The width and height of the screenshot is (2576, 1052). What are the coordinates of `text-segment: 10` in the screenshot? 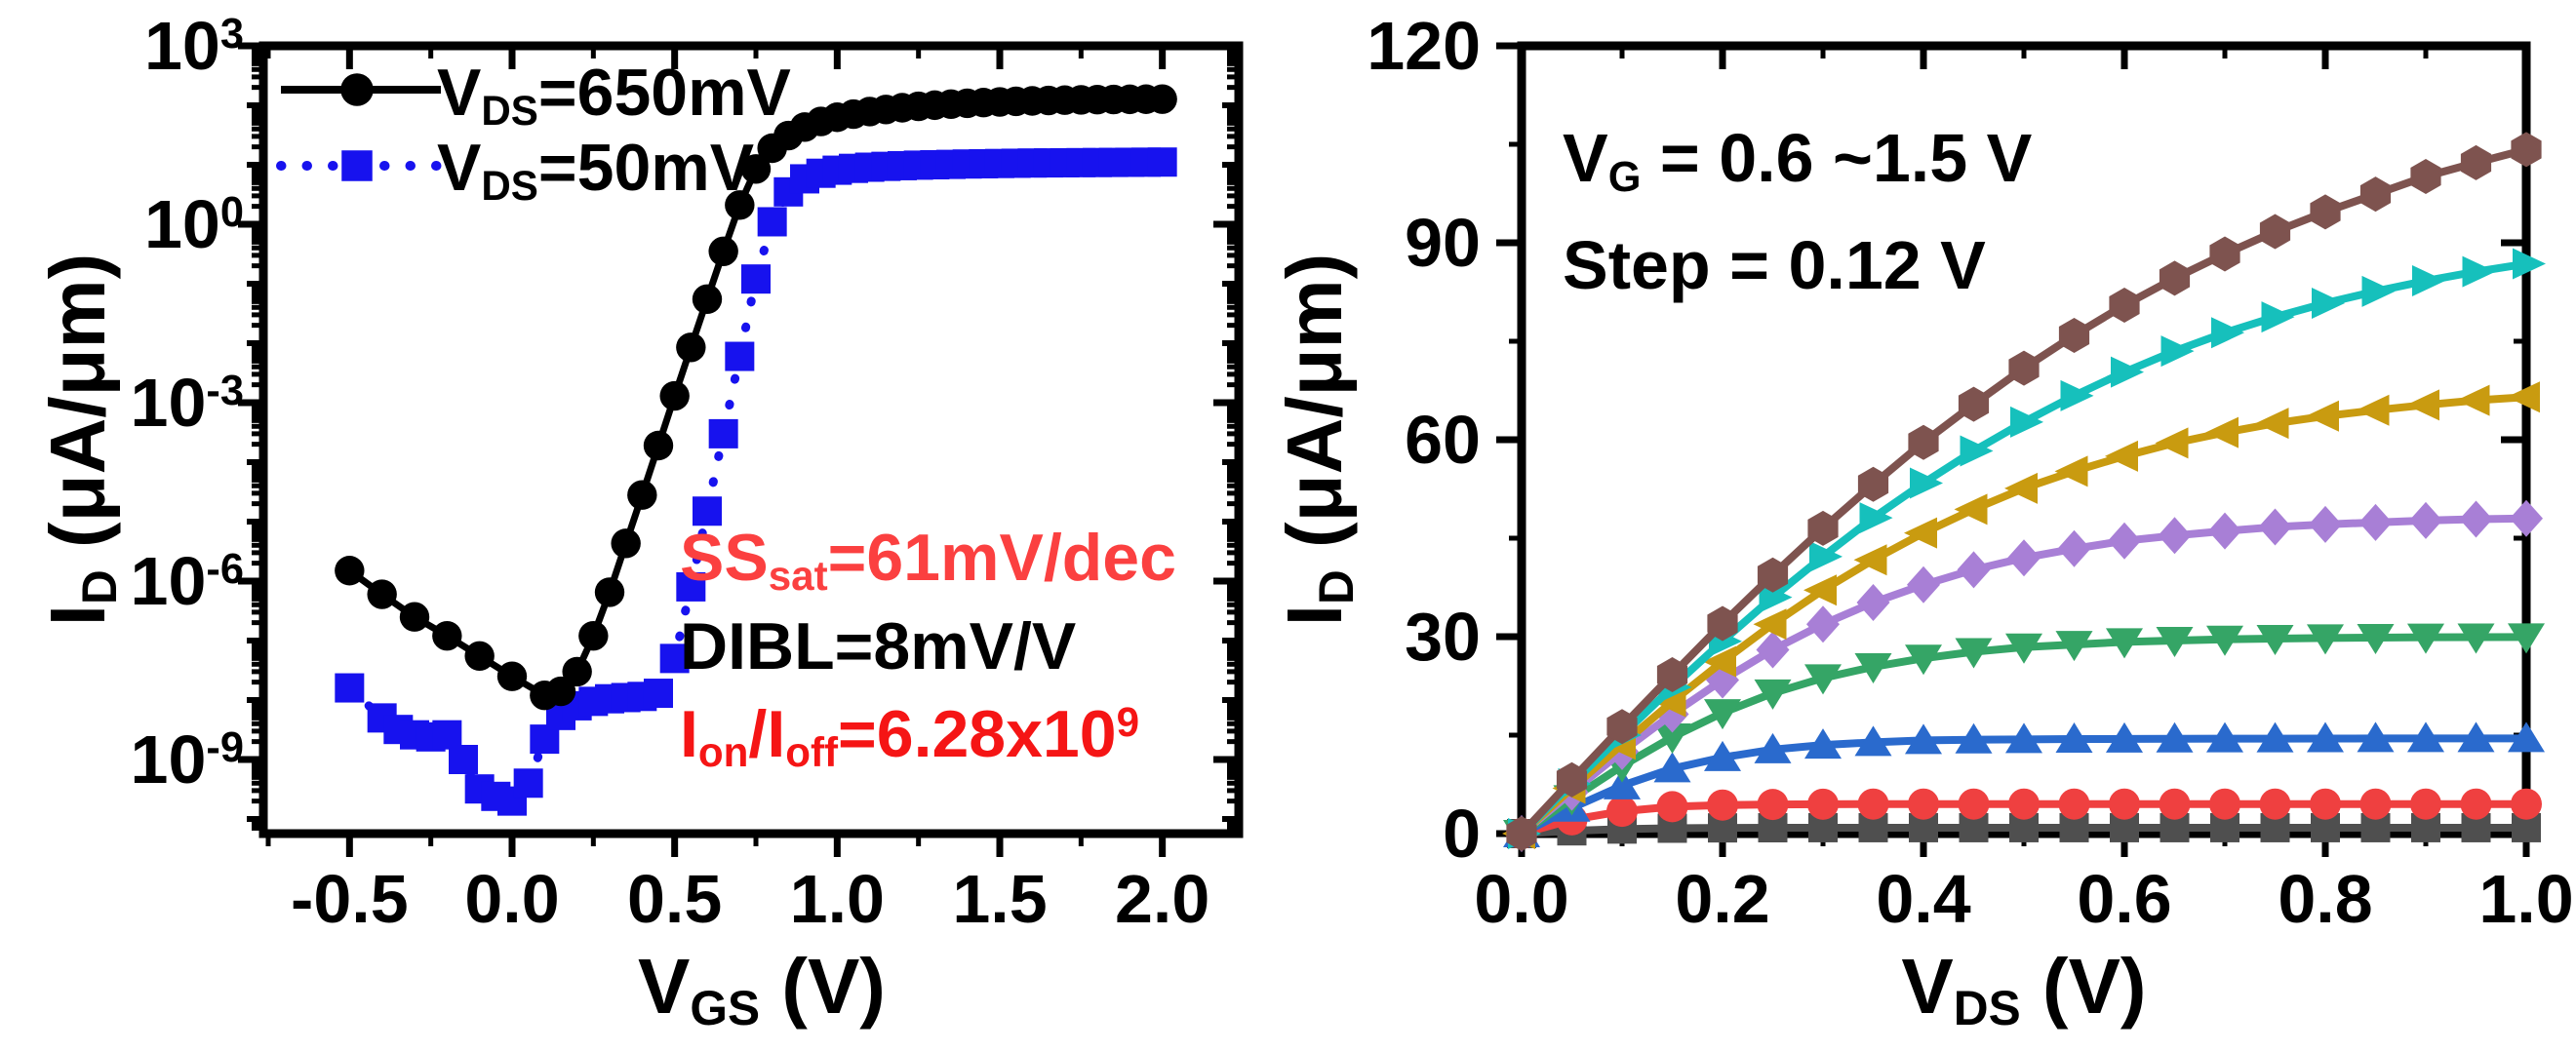 It's located at (168, 759).